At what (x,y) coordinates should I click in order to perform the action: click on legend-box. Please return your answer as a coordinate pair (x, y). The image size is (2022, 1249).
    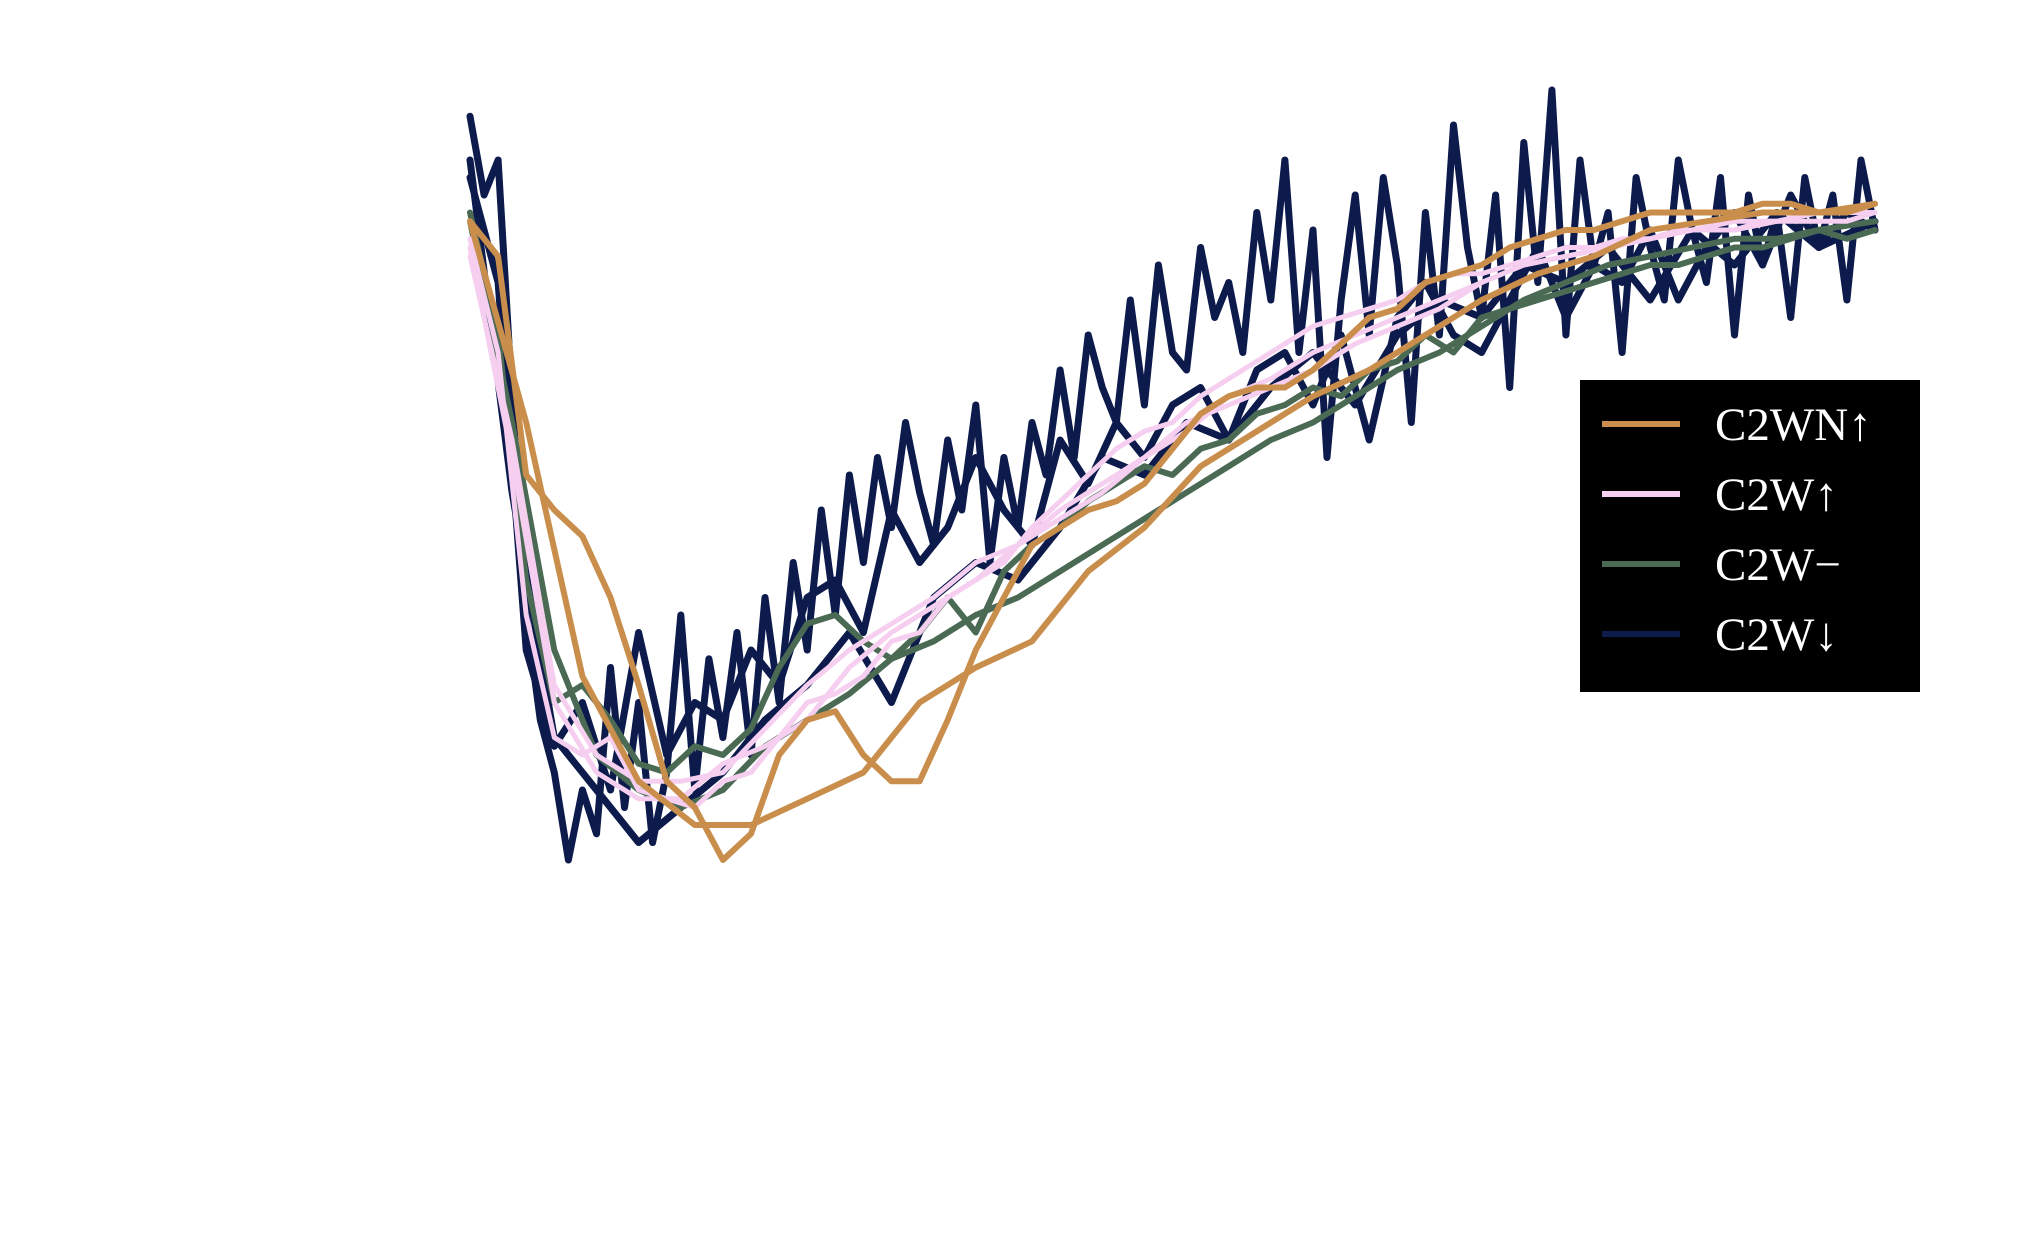
    Looking at the image, I should click on (1750, 536).